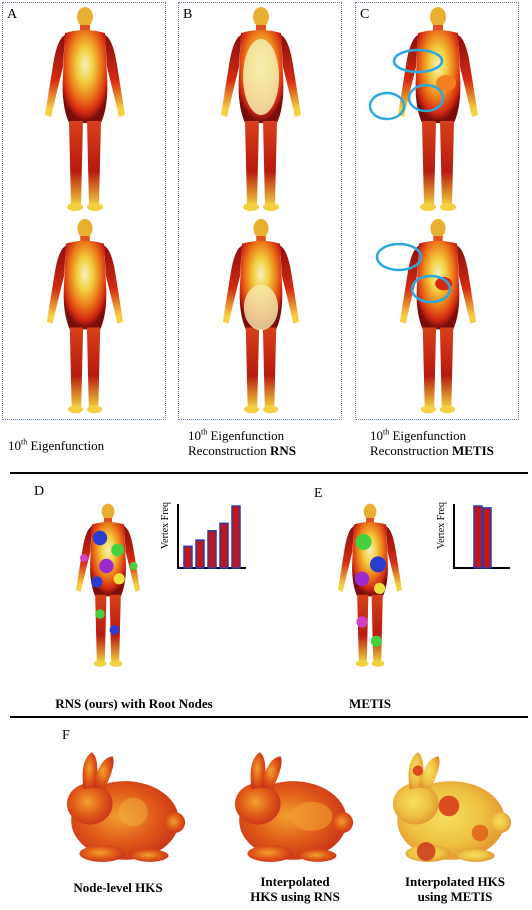 Image resolution: width=532 pixels, height=910 pixels. Describe the element at coordinates (108, 585) in the screenshot. I see `human-rns-partition` at that location.